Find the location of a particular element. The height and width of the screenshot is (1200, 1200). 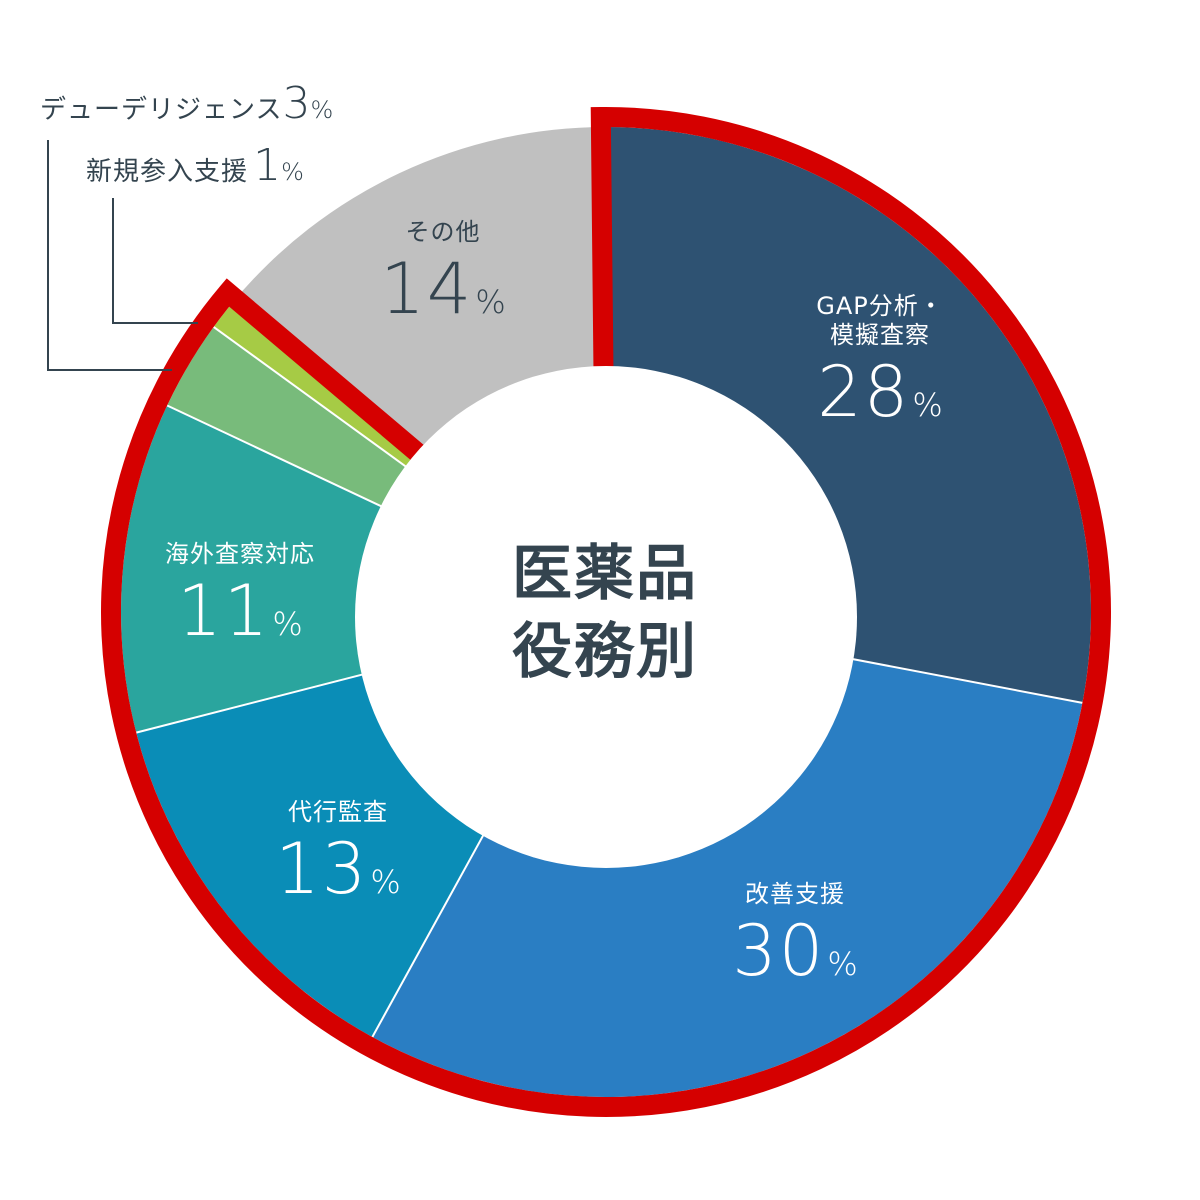

slice-label-kaizen-name: 改善支援 is located at coordinates (795, 894).